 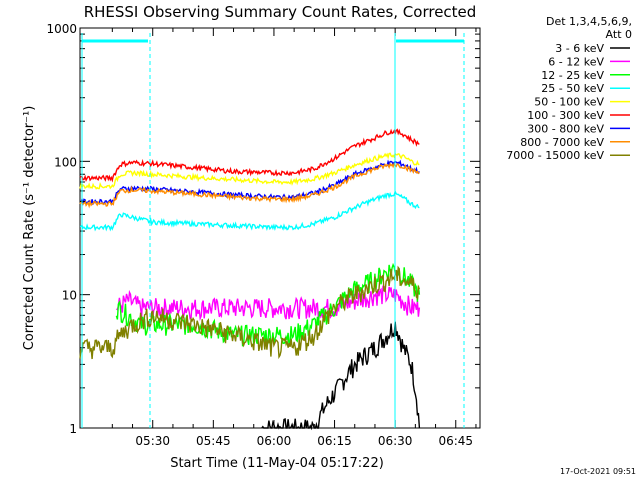 I want to click on legend-label: 100 - 300 keV, so click(x=565, y=115).